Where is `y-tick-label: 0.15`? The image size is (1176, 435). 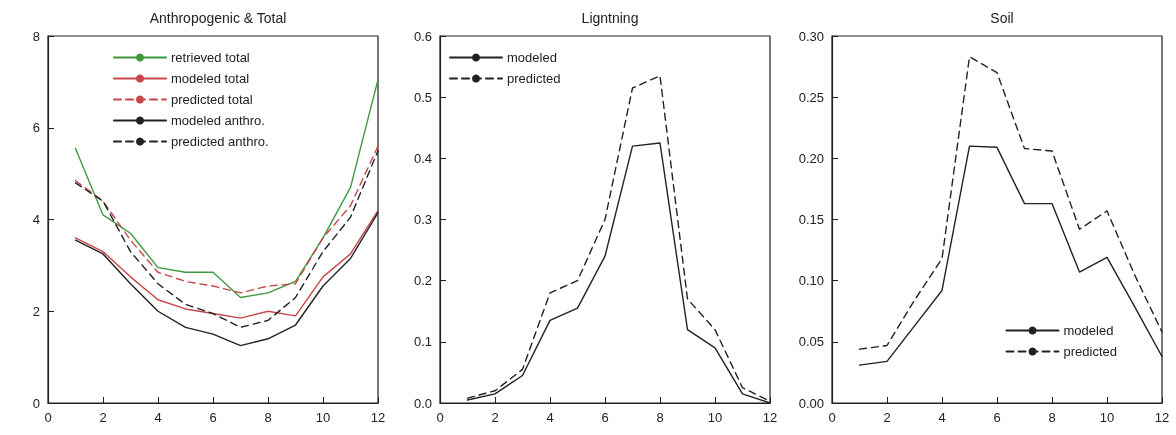 y-tick-label: 0.15 is located at coordinates (811, 219).